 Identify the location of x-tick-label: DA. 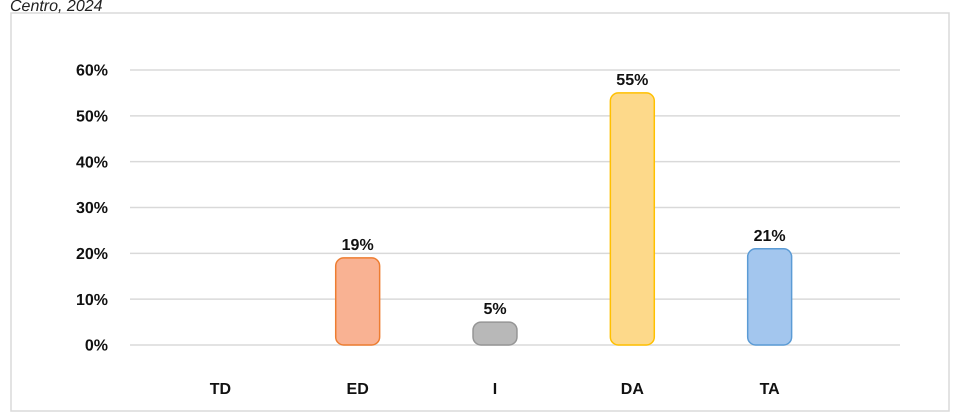
(632, 389).